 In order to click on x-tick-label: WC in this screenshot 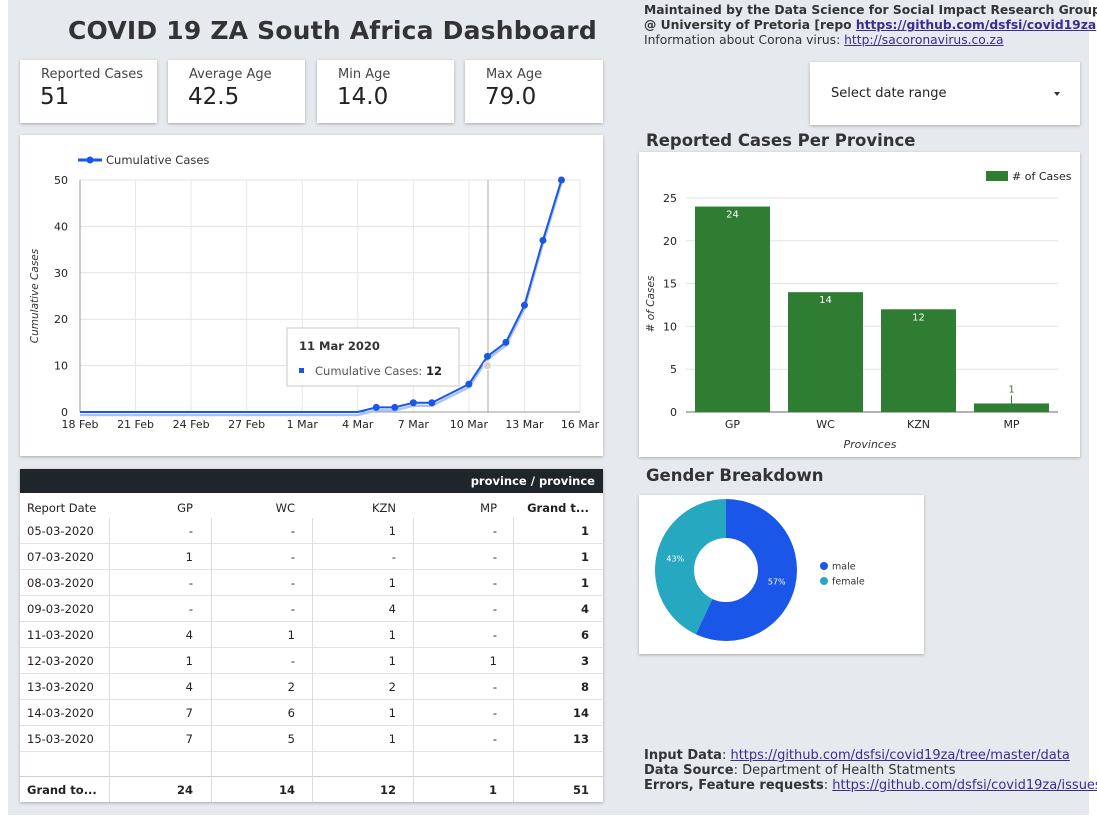, I will do `click(825, 424)`.